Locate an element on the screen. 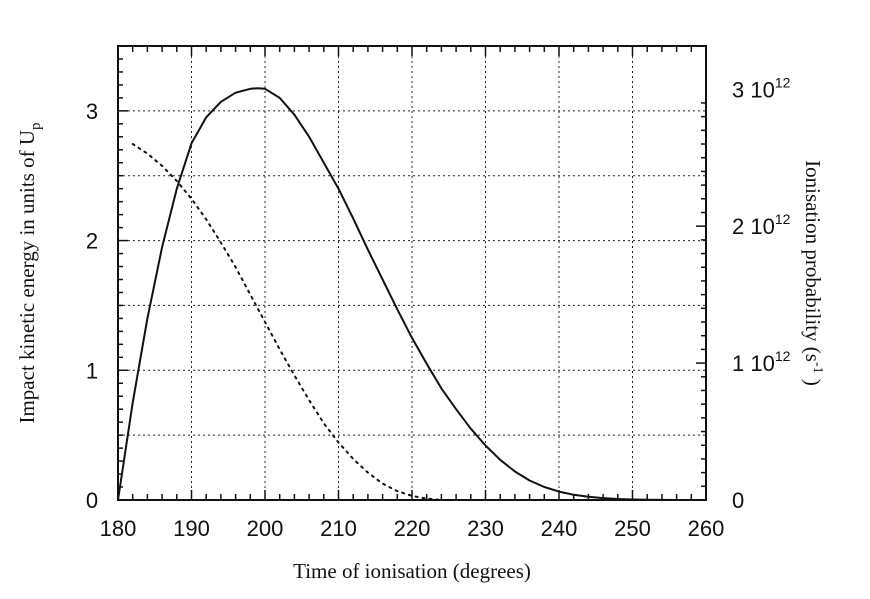  y-axis-title-sub: p is located at coordinates (36, 126).